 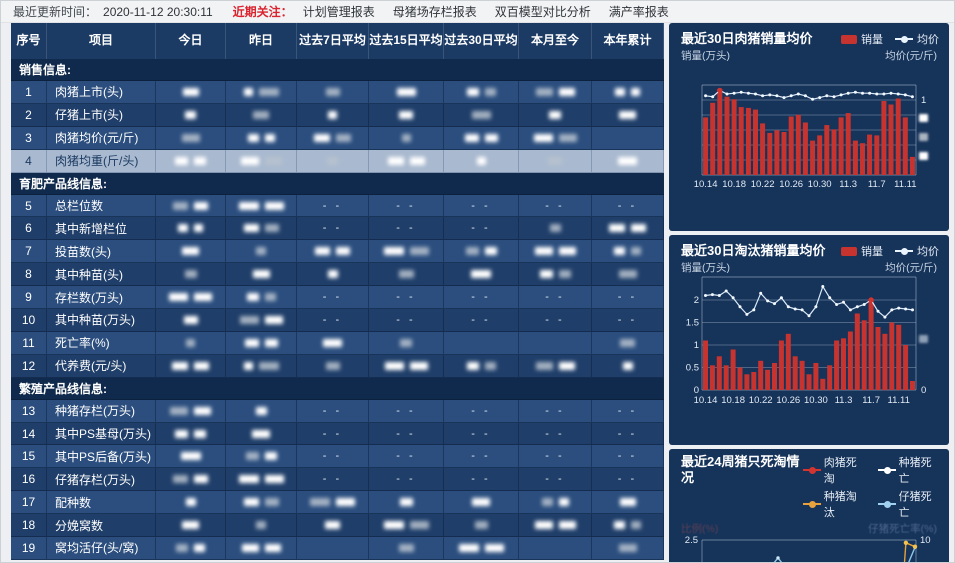 What do you see at coordinates (706, 184) in the screenshot?
I see `svg-text: 10.14` at bounding box center [706, 184].